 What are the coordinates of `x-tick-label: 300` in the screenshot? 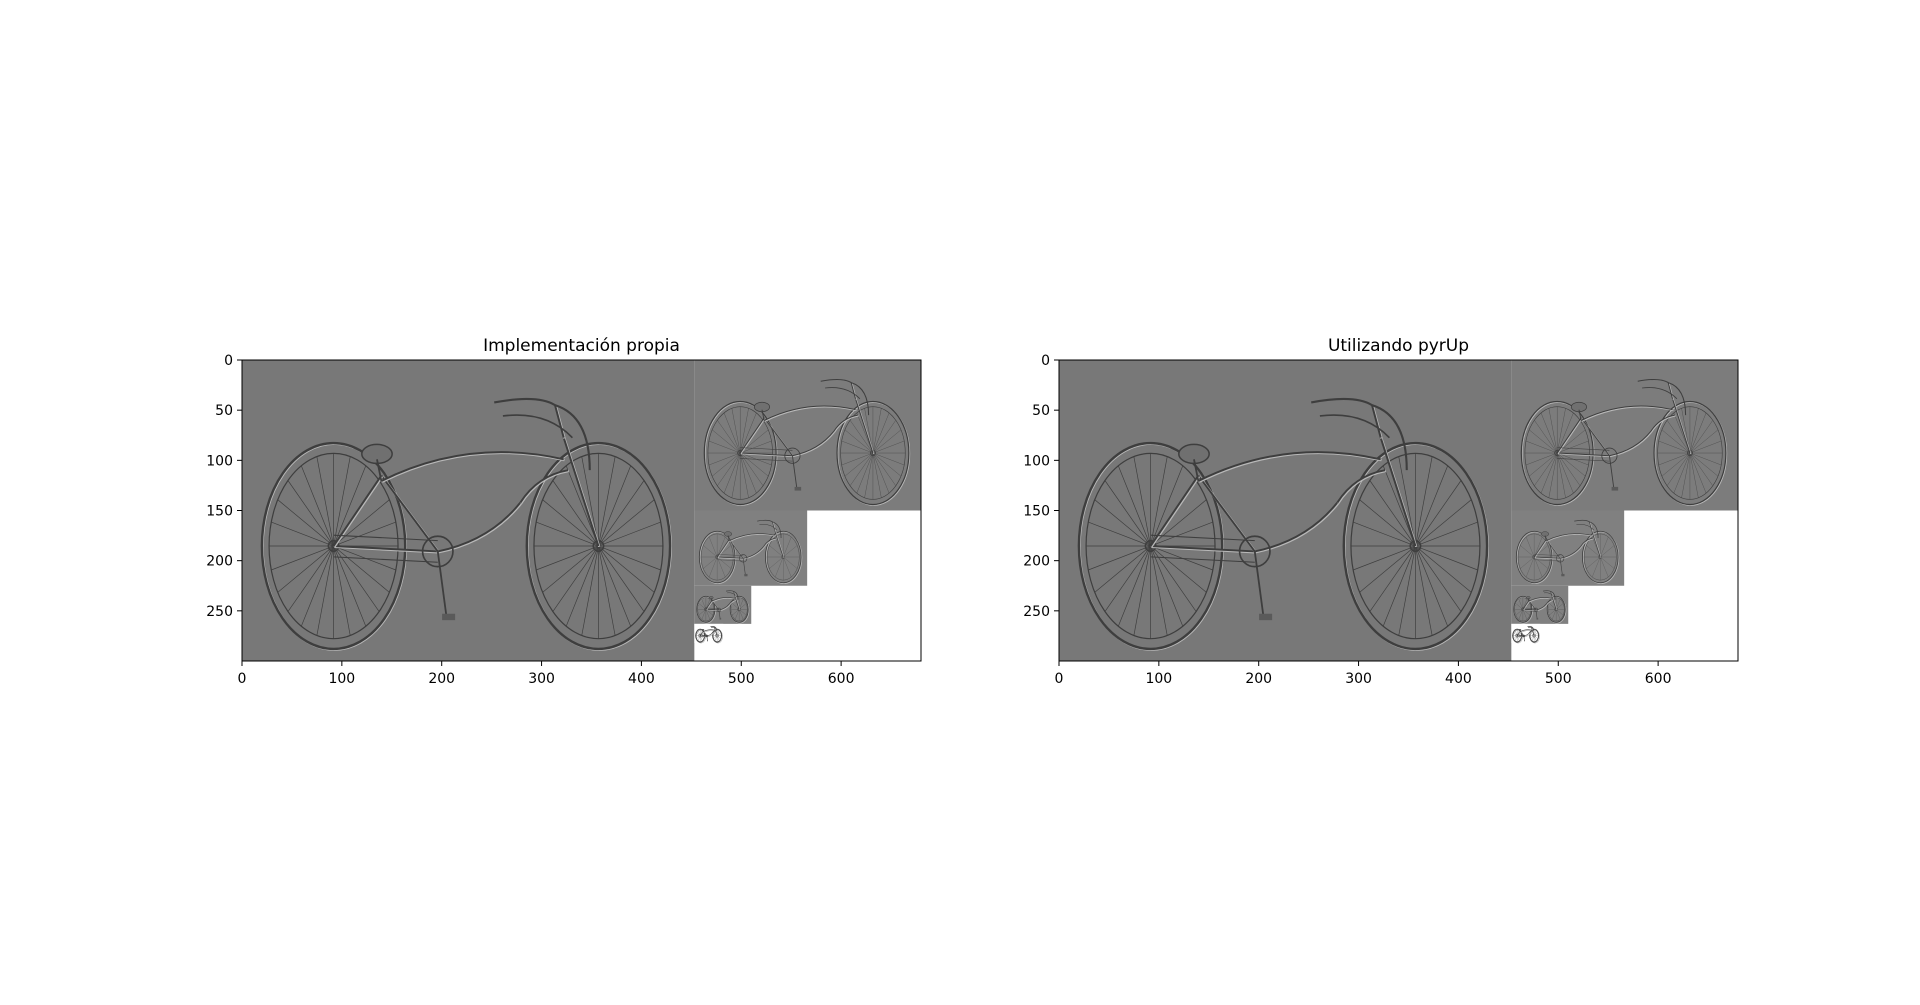 It's located at (541, 679).